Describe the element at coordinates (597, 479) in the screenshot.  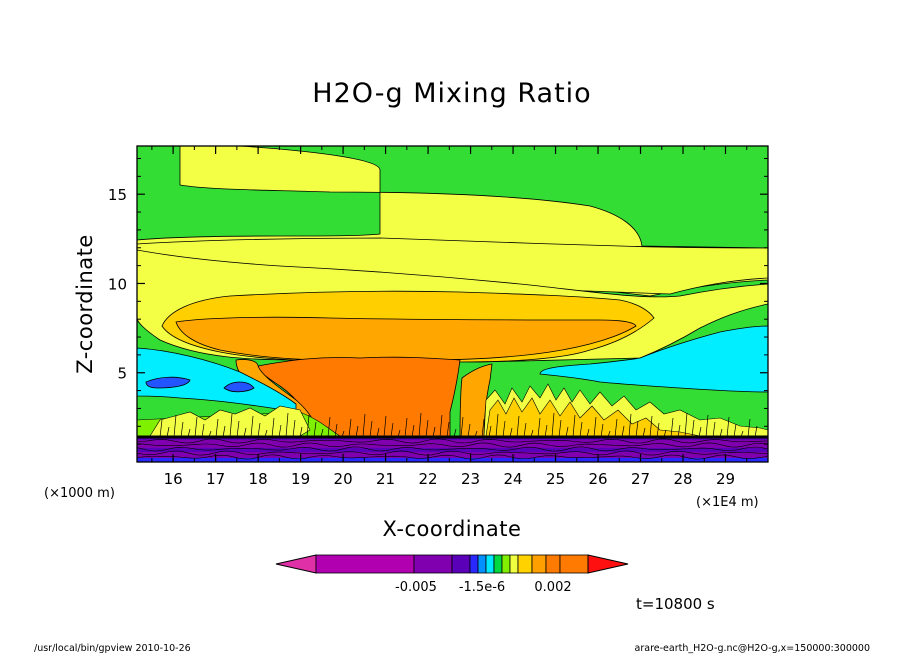
I see `x-tick-label: 26` at that location.